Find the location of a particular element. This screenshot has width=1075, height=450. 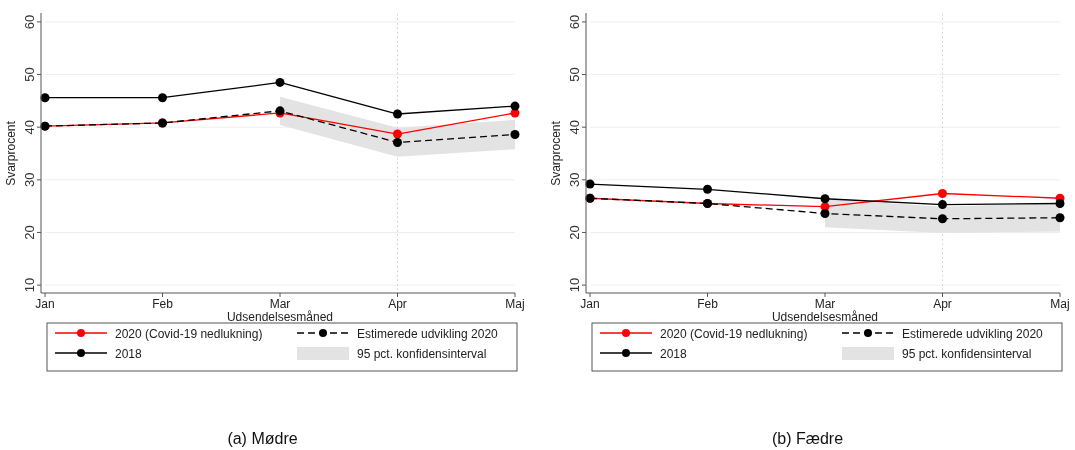

text: (b) Fædre is located at coordinates (807, 438).